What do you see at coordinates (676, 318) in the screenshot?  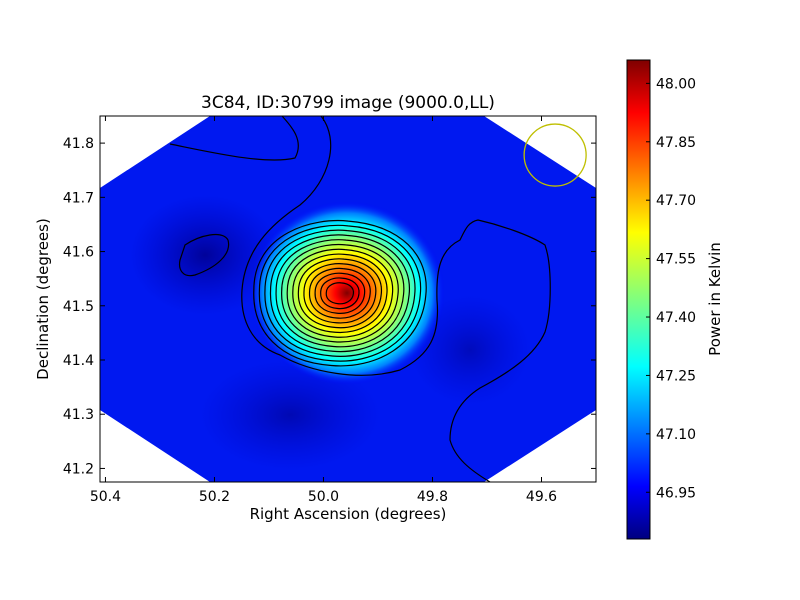 I see `colorbar-tick-label: 47.40` at bounding box center [676, 318].